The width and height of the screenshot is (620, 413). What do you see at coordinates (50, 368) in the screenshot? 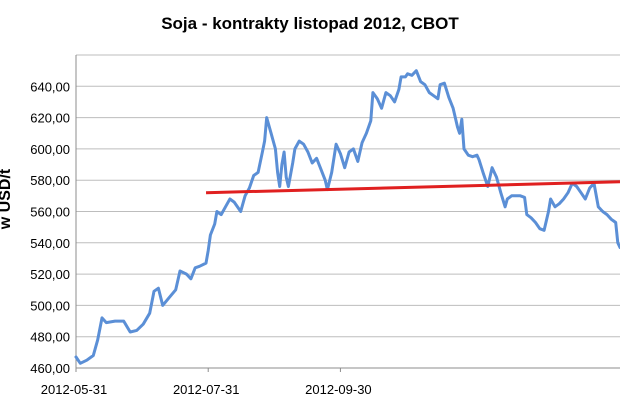
I see `y-tick-label: 460,00` at bounding box center [50, 368].